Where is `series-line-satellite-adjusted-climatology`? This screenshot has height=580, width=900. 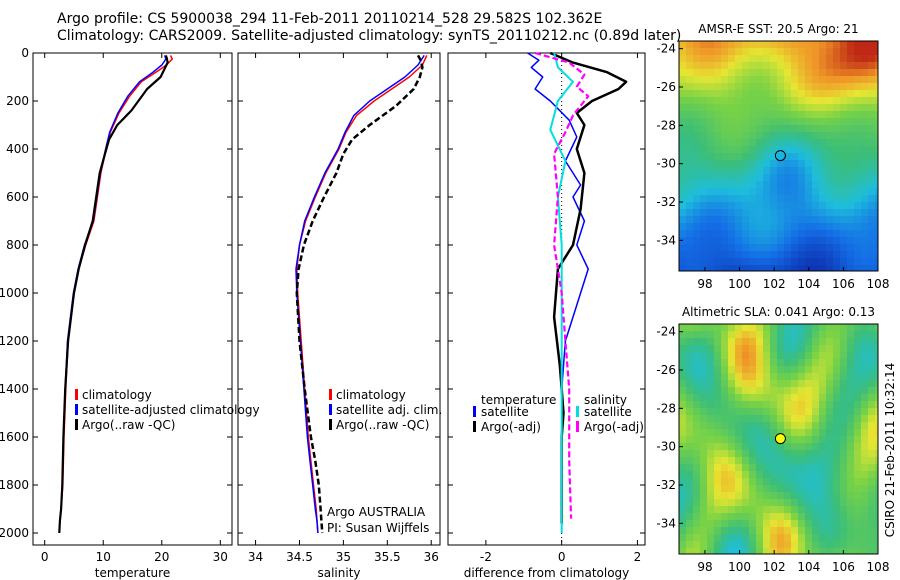
series-line-satellite-adjusted-climatology is located at coordinates (112, 294).